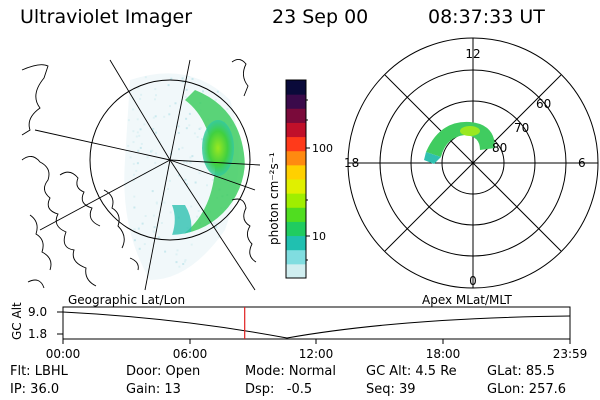 The width and height of the screenshot is (600, 400). What do you see at coordinates (459, 142) in the screenshot?
I see `polar-aurora` at bounding box center [459, 142].